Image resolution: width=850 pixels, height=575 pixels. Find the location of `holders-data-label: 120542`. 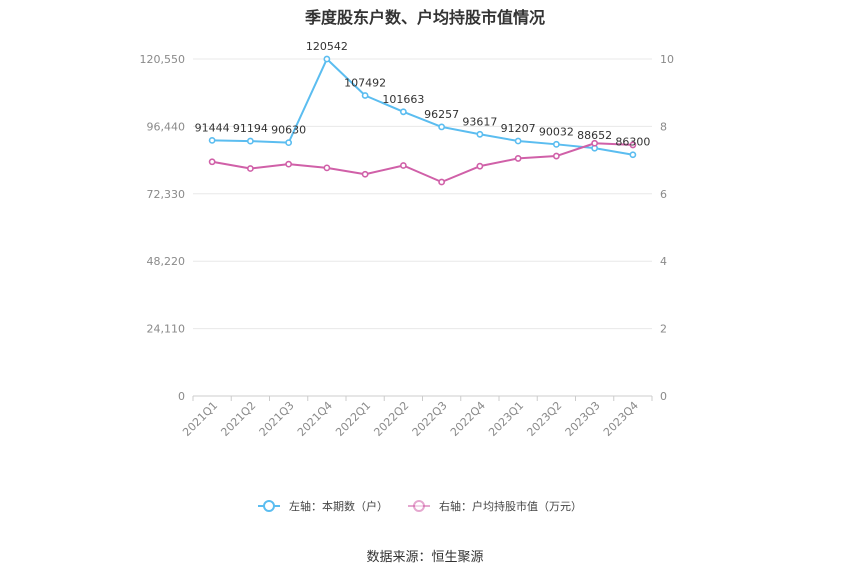

holders-data-label: 120542 is located at coordinates (327, 46).